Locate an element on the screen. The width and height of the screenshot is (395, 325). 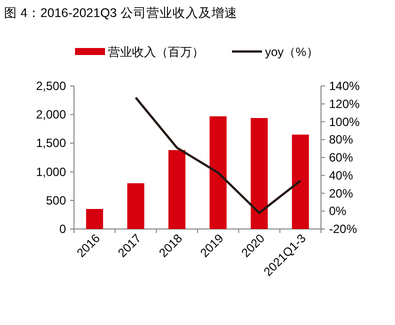
y2-tick-label: 60% is located at coordinates (341, 157).